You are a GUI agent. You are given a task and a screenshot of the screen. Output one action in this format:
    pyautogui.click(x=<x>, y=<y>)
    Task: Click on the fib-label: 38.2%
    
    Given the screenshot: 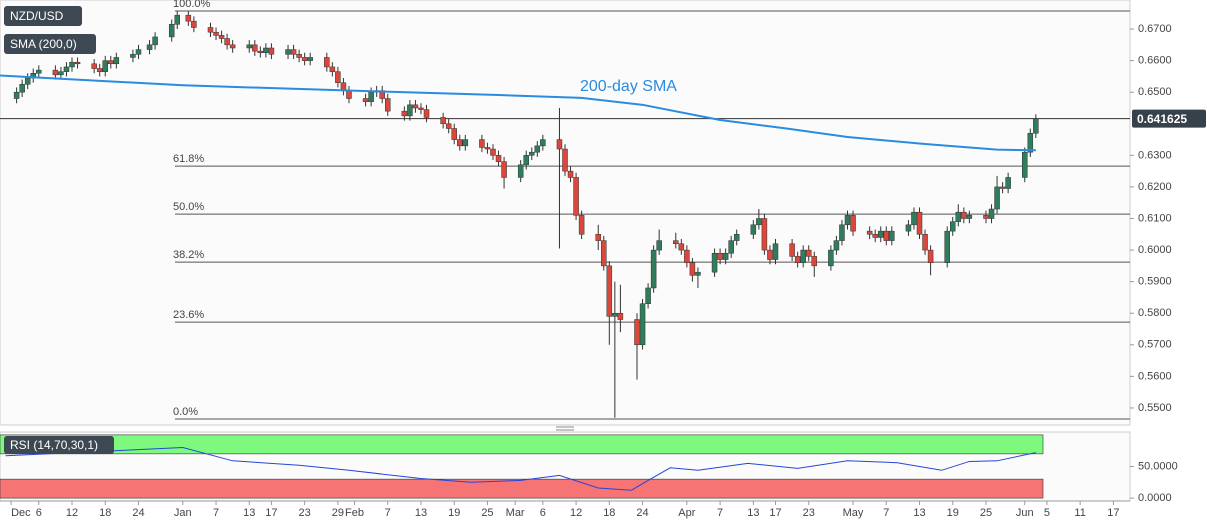 What is the action you would take?
    pyautogui.click(x=188, y=255)
    